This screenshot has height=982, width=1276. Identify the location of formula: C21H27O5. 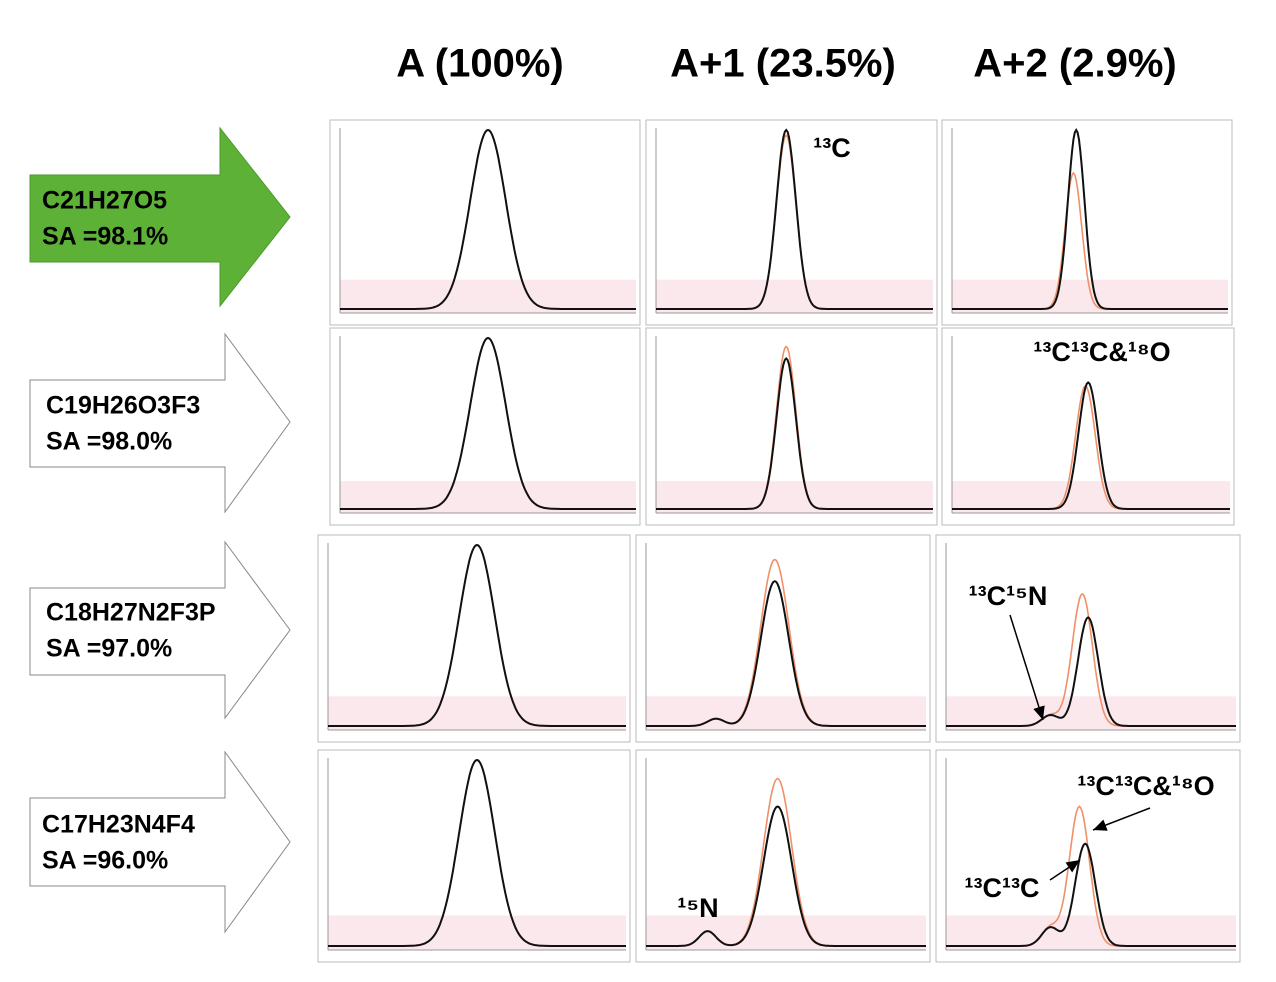
(104, 201).